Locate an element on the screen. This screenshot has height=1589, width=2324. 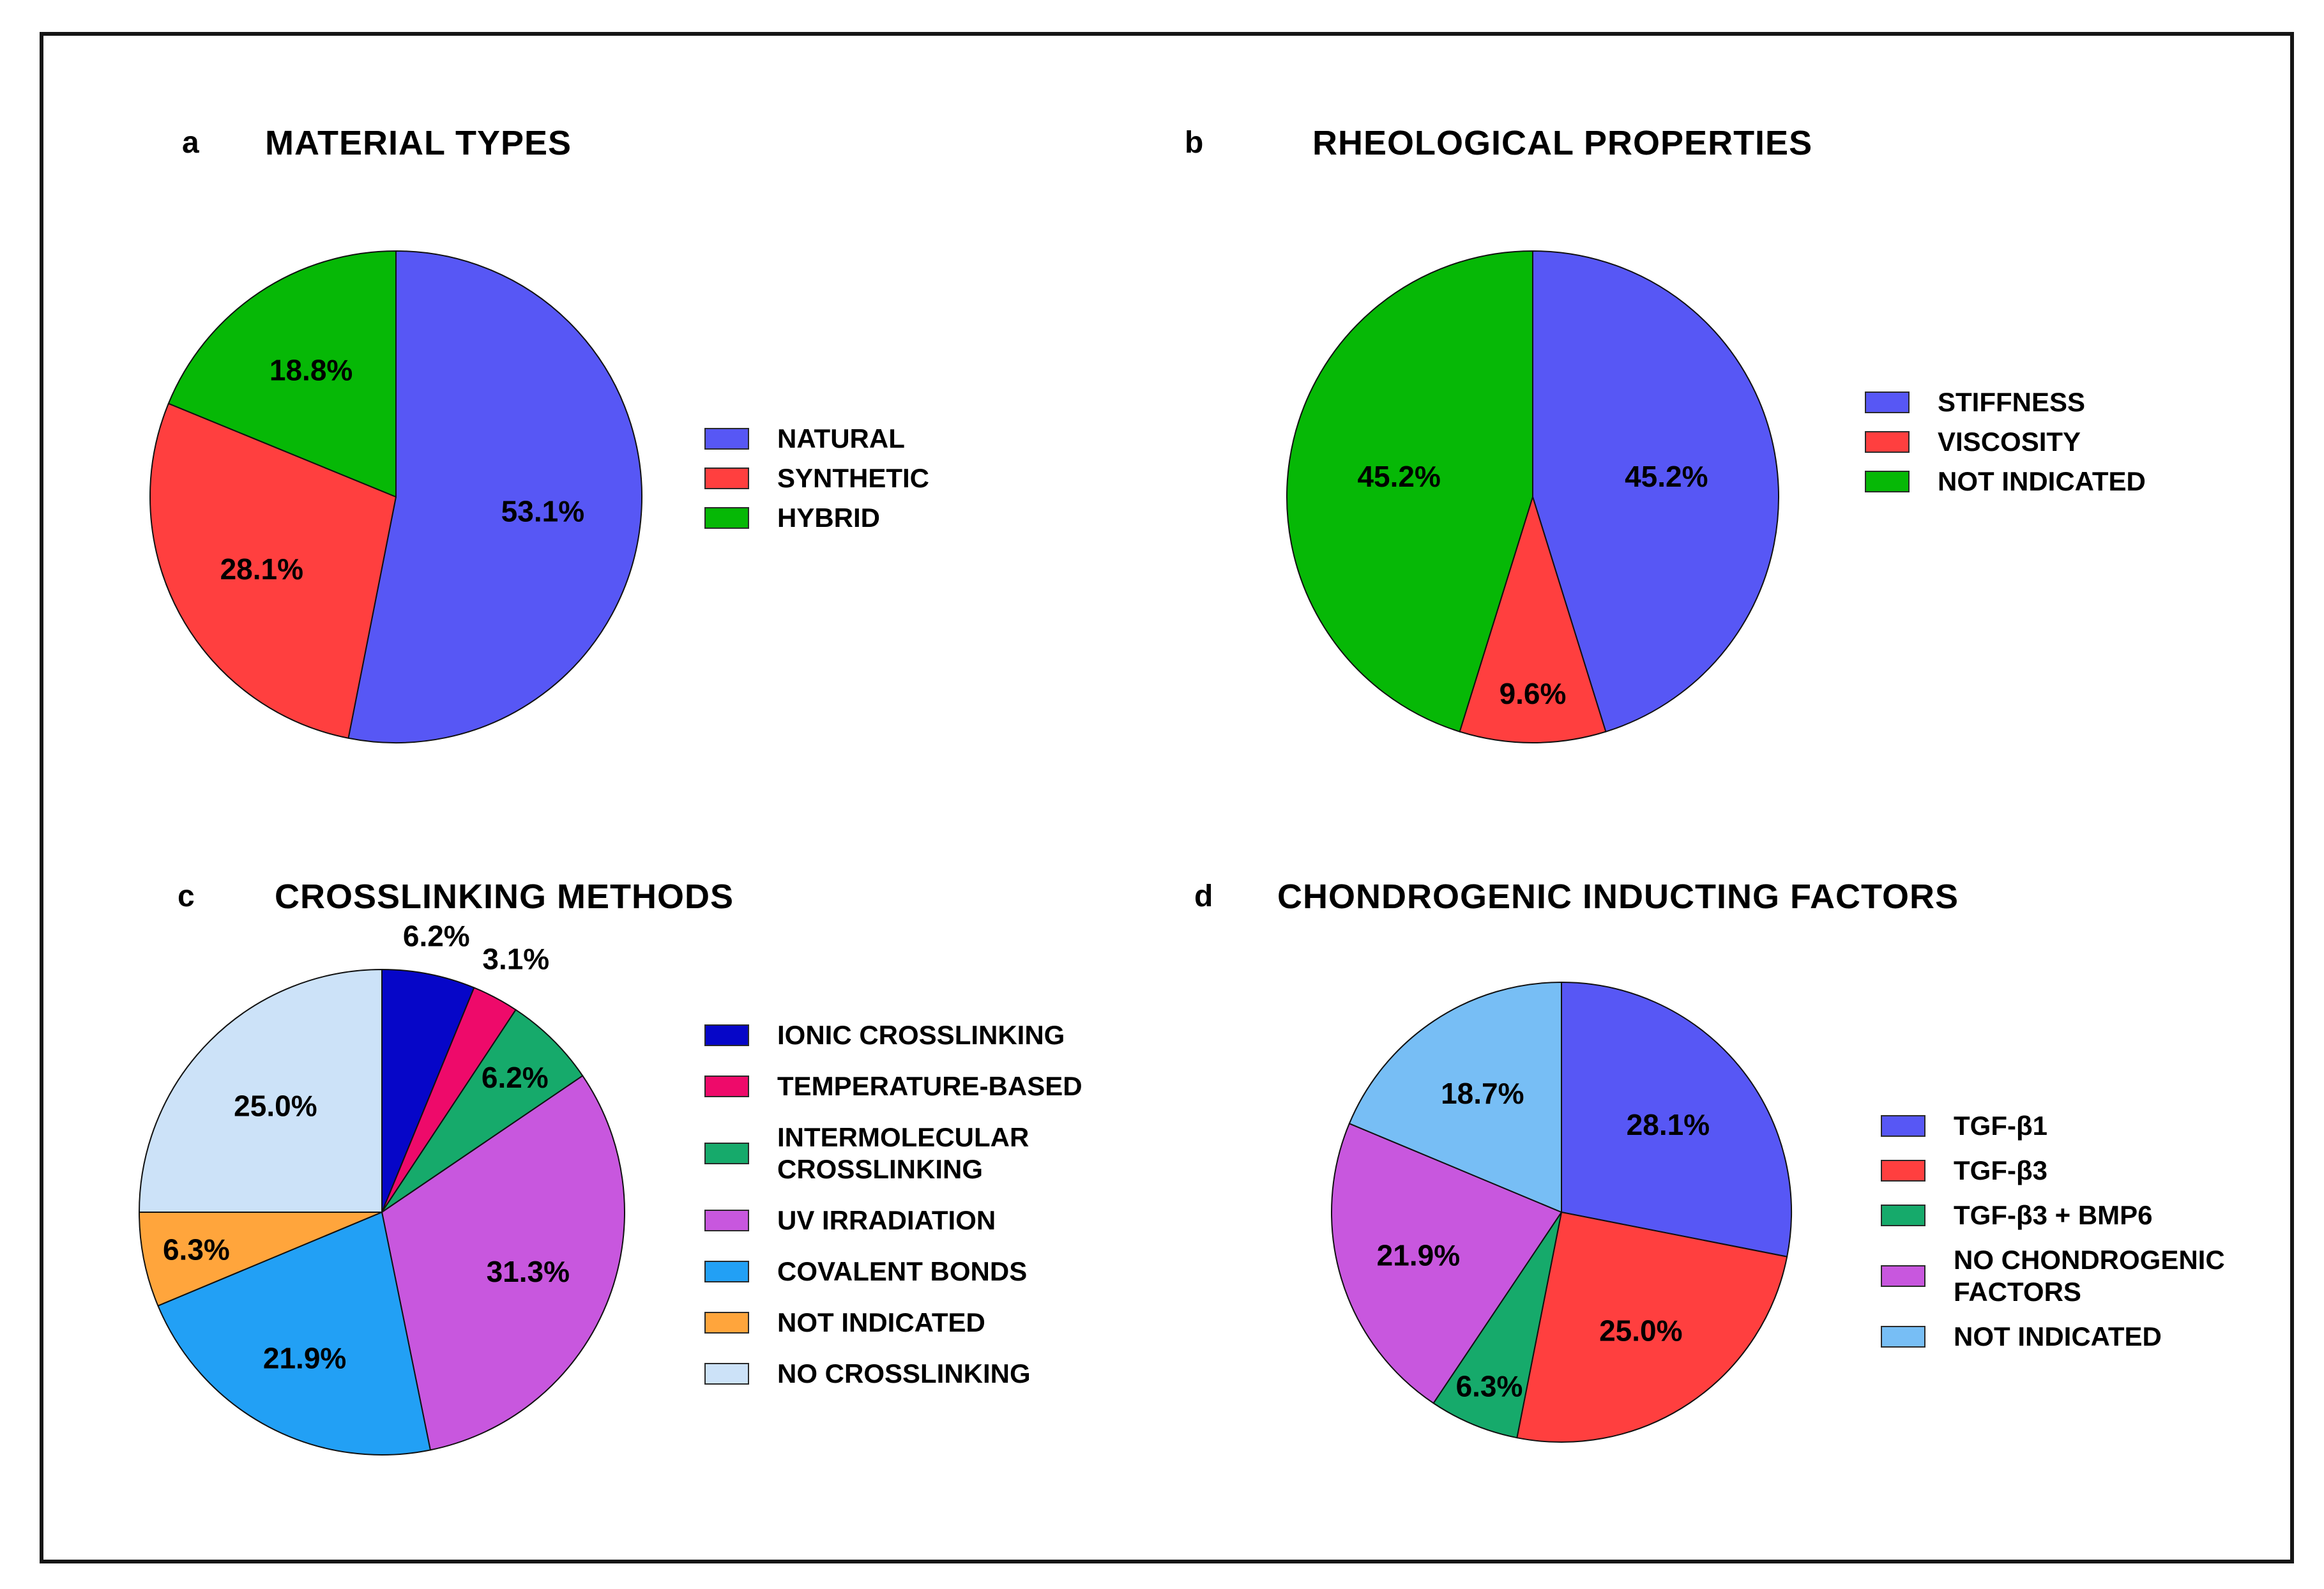
pie-chart-crosslinking-methods: 6.2% 3.1% 6.2% 31.3% 21.9% 6.3% 25.0% is located at coordinates (382, 1188).